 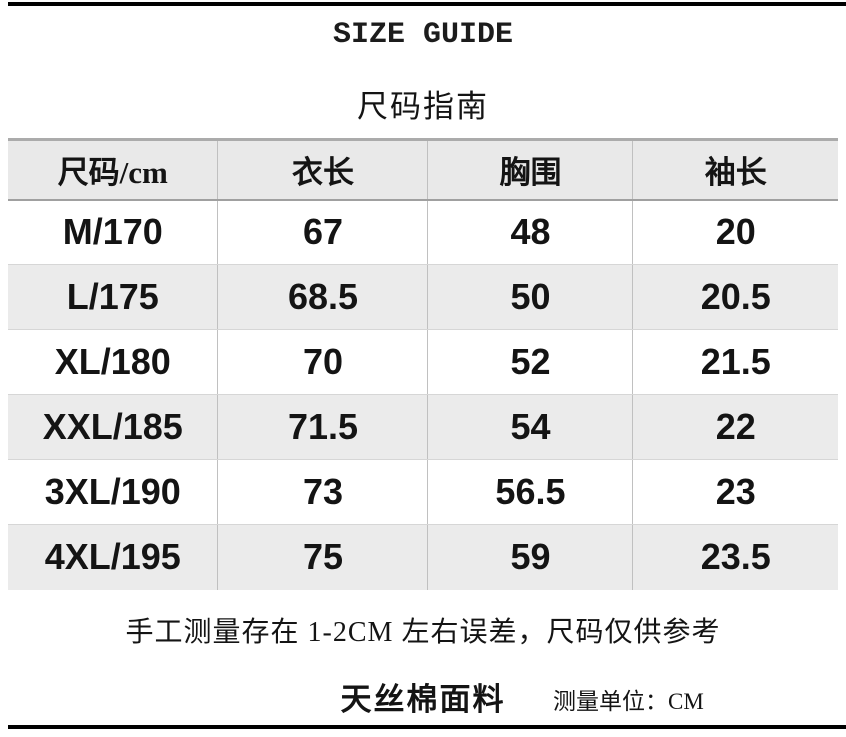 What do you see at coordinates (323, 232) in the screenshot?
I see `measurement-cell: 67` at bounding box center [323, 232].